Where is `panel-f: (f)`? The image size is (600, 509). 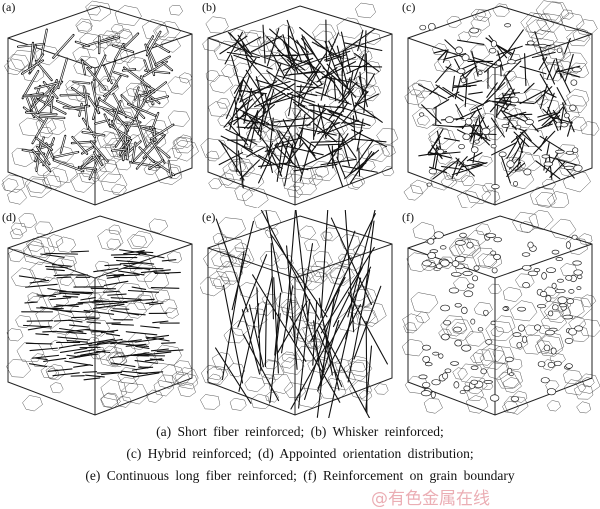 panel-f: (f) is located at coordinates (500, 314).